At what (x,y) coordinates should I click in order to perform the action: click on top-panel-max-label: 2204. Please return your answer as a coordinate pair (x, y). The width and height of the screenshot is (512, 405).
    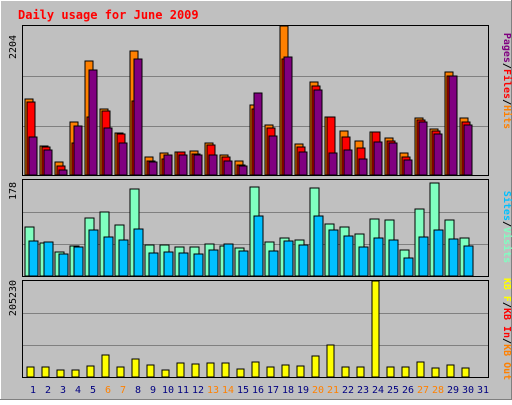
    Looking at the image, I should click on (13, 47).